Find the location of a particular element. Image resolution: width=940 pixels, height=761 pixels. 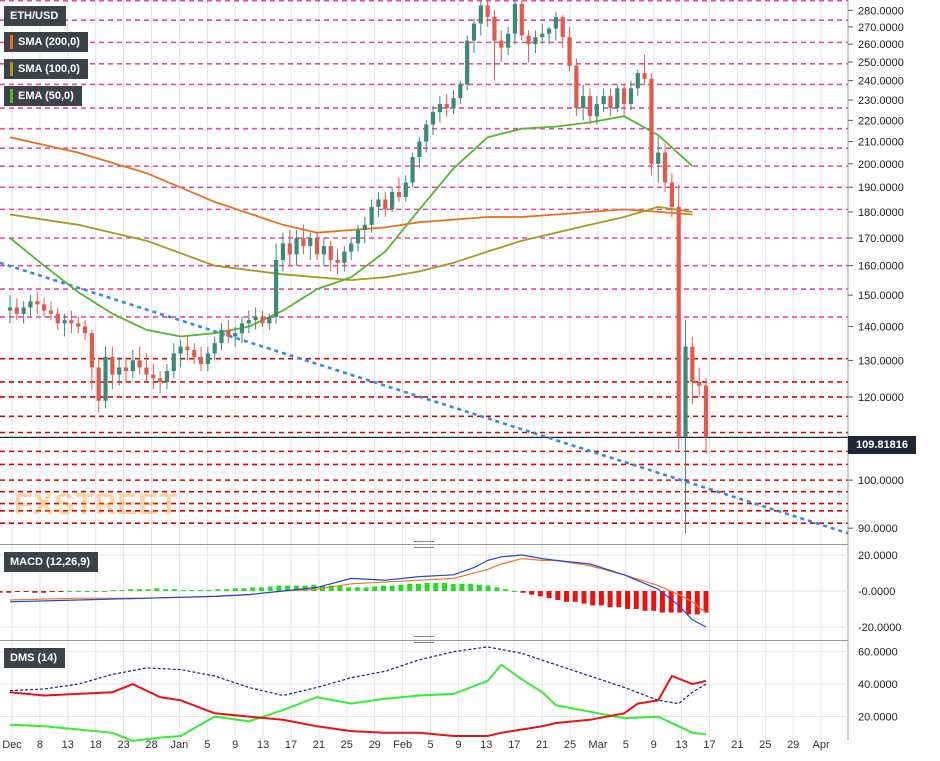

sma200-swatch is located at coordinates (11, 42).